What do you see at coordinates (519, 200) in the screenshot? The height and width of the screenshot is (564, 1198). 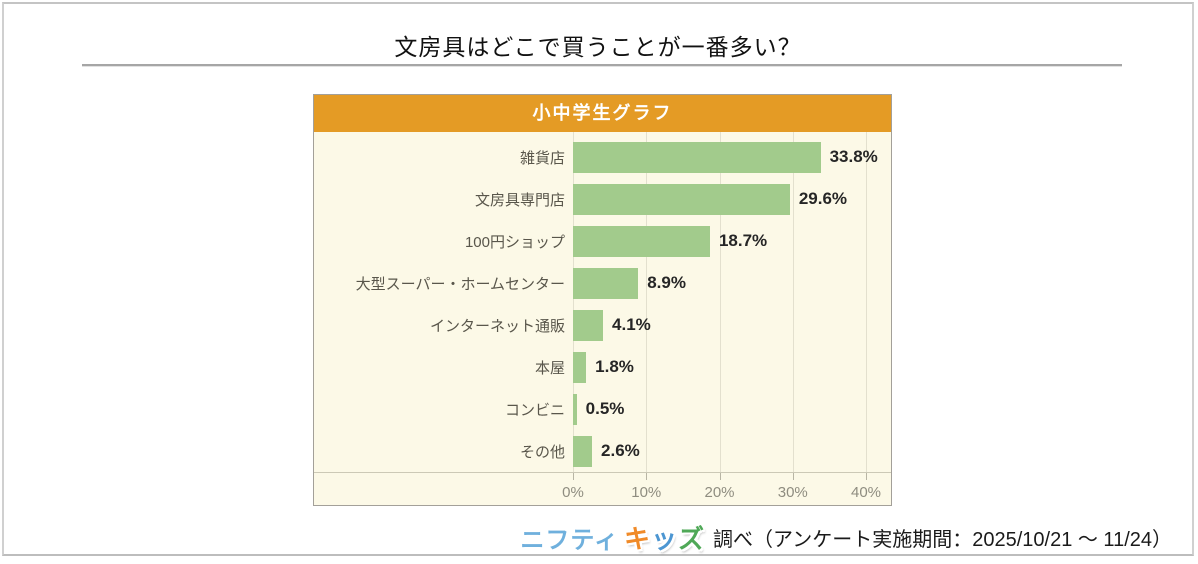 I see `bar-category-label: 文房具専門店` at bounding box center [519, 200].